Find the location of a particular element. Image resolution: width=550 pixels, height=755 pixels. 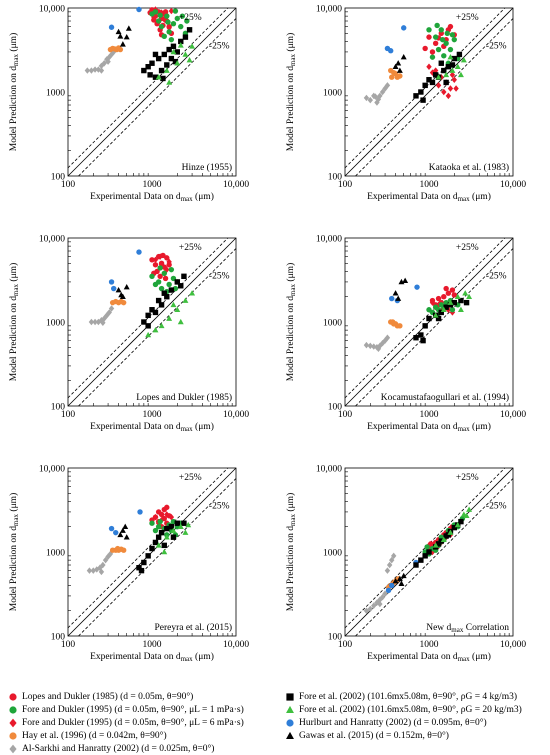

x-tick-label: 1000 is located at coordinates (429, 185).